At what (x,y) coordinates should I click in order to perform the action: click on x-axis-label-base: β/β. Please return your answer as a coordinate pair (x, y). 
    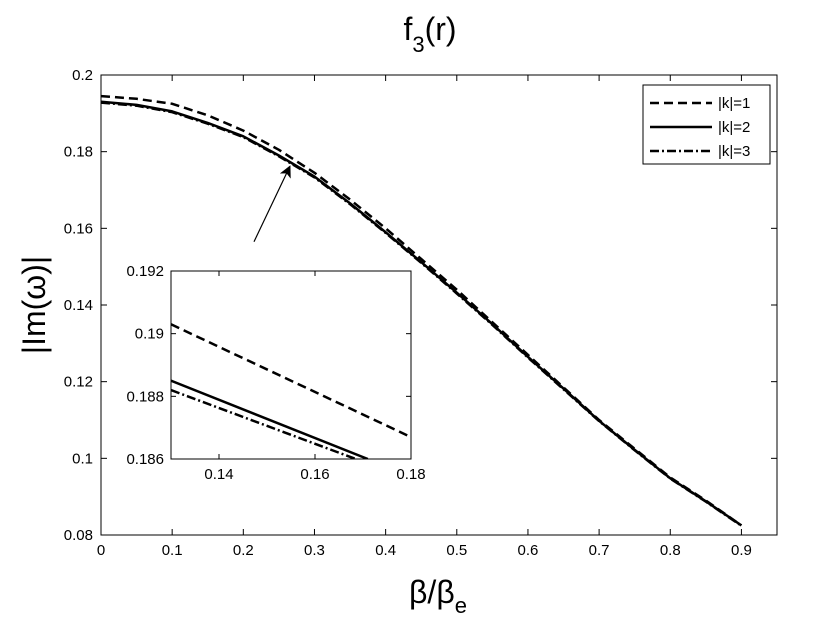
    Looking at the image, I should click on (432, 592).